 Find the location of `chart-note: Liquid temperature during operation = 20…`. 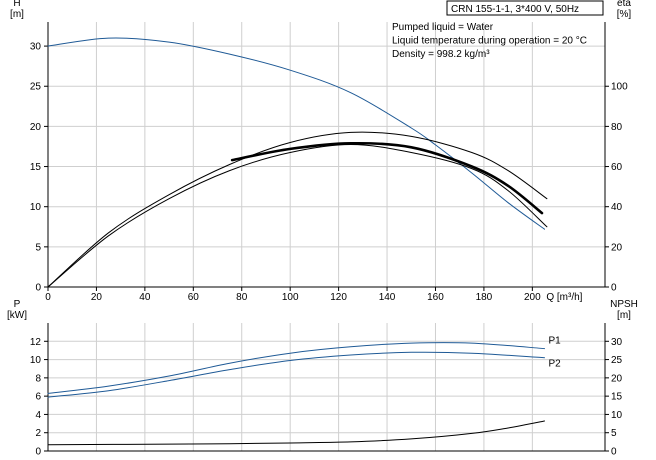

chart-note: Liquid temperature during operation = 20… is located at coordinates (489, 41).